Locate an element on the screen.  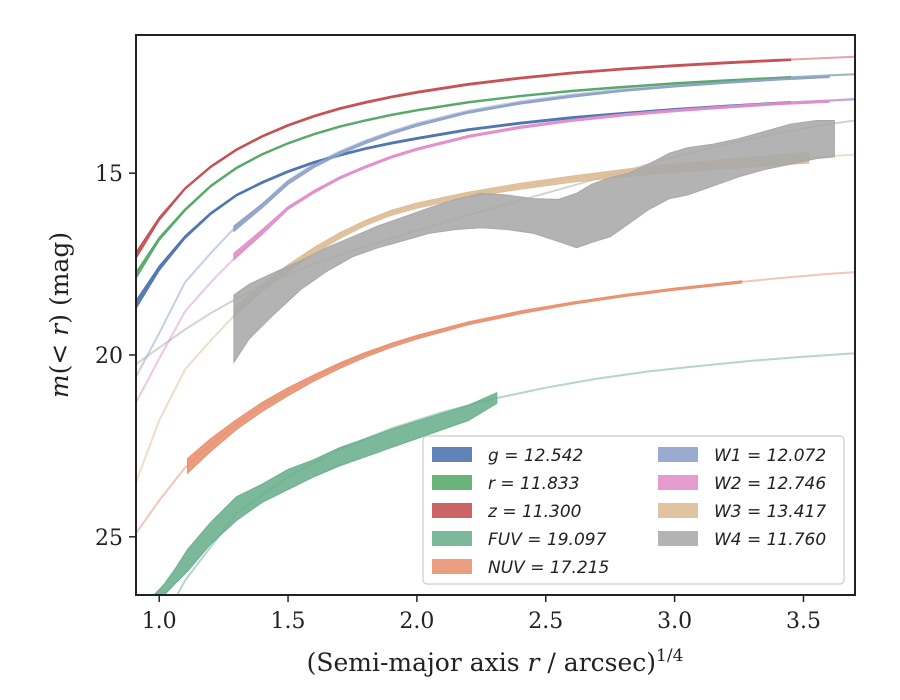
x-tick-label: 3.5 is located at coordinates (803, 621).